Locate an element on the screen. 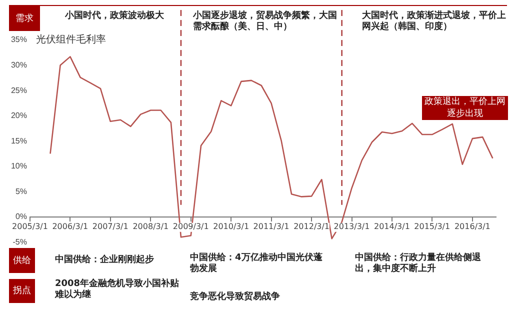  x-tick-label: 2010/3/1 is located at coordinates (231, 227).